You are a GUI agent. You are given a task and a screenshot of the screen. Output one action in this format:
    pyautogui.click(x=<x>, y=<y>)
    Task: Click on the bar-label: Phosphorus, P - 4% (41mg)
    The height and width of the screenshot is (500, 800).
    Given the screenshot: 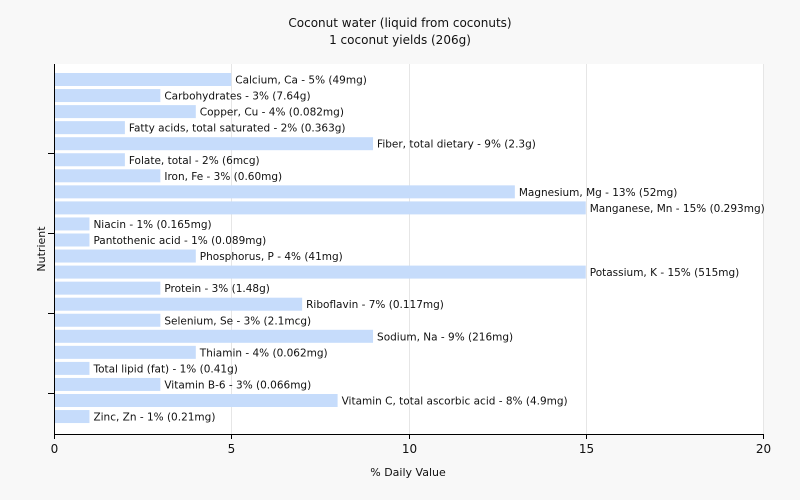 What is the action you would take?
    pyautogui.click(x=271, y=257)
    